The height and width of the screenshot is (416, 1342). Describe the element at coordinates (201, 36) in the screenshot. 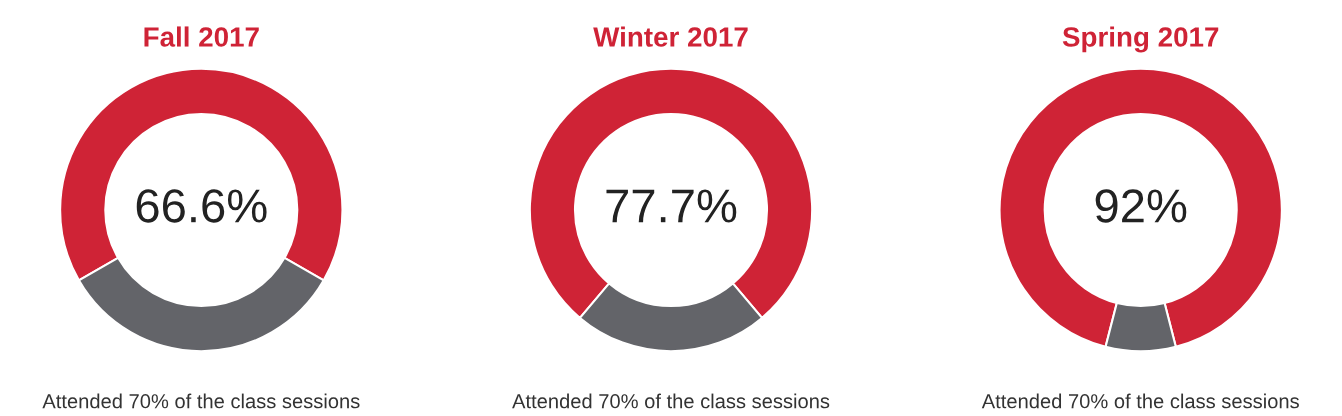

I see `chart-title: Fall 2017` at that location.